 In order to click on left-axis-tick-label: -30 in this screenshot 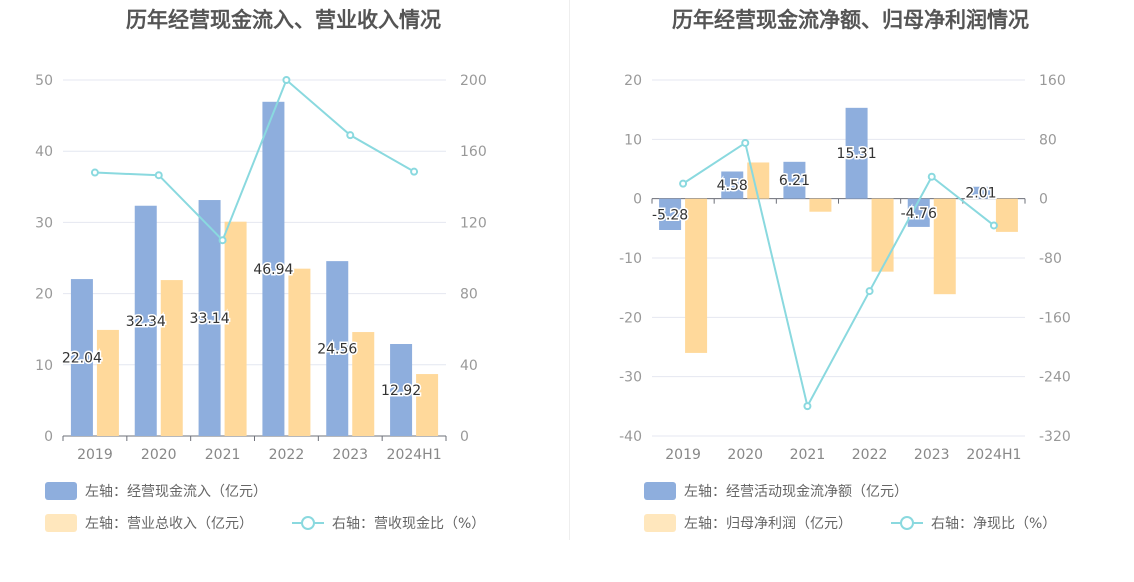, I will do `click(630, 378)`.